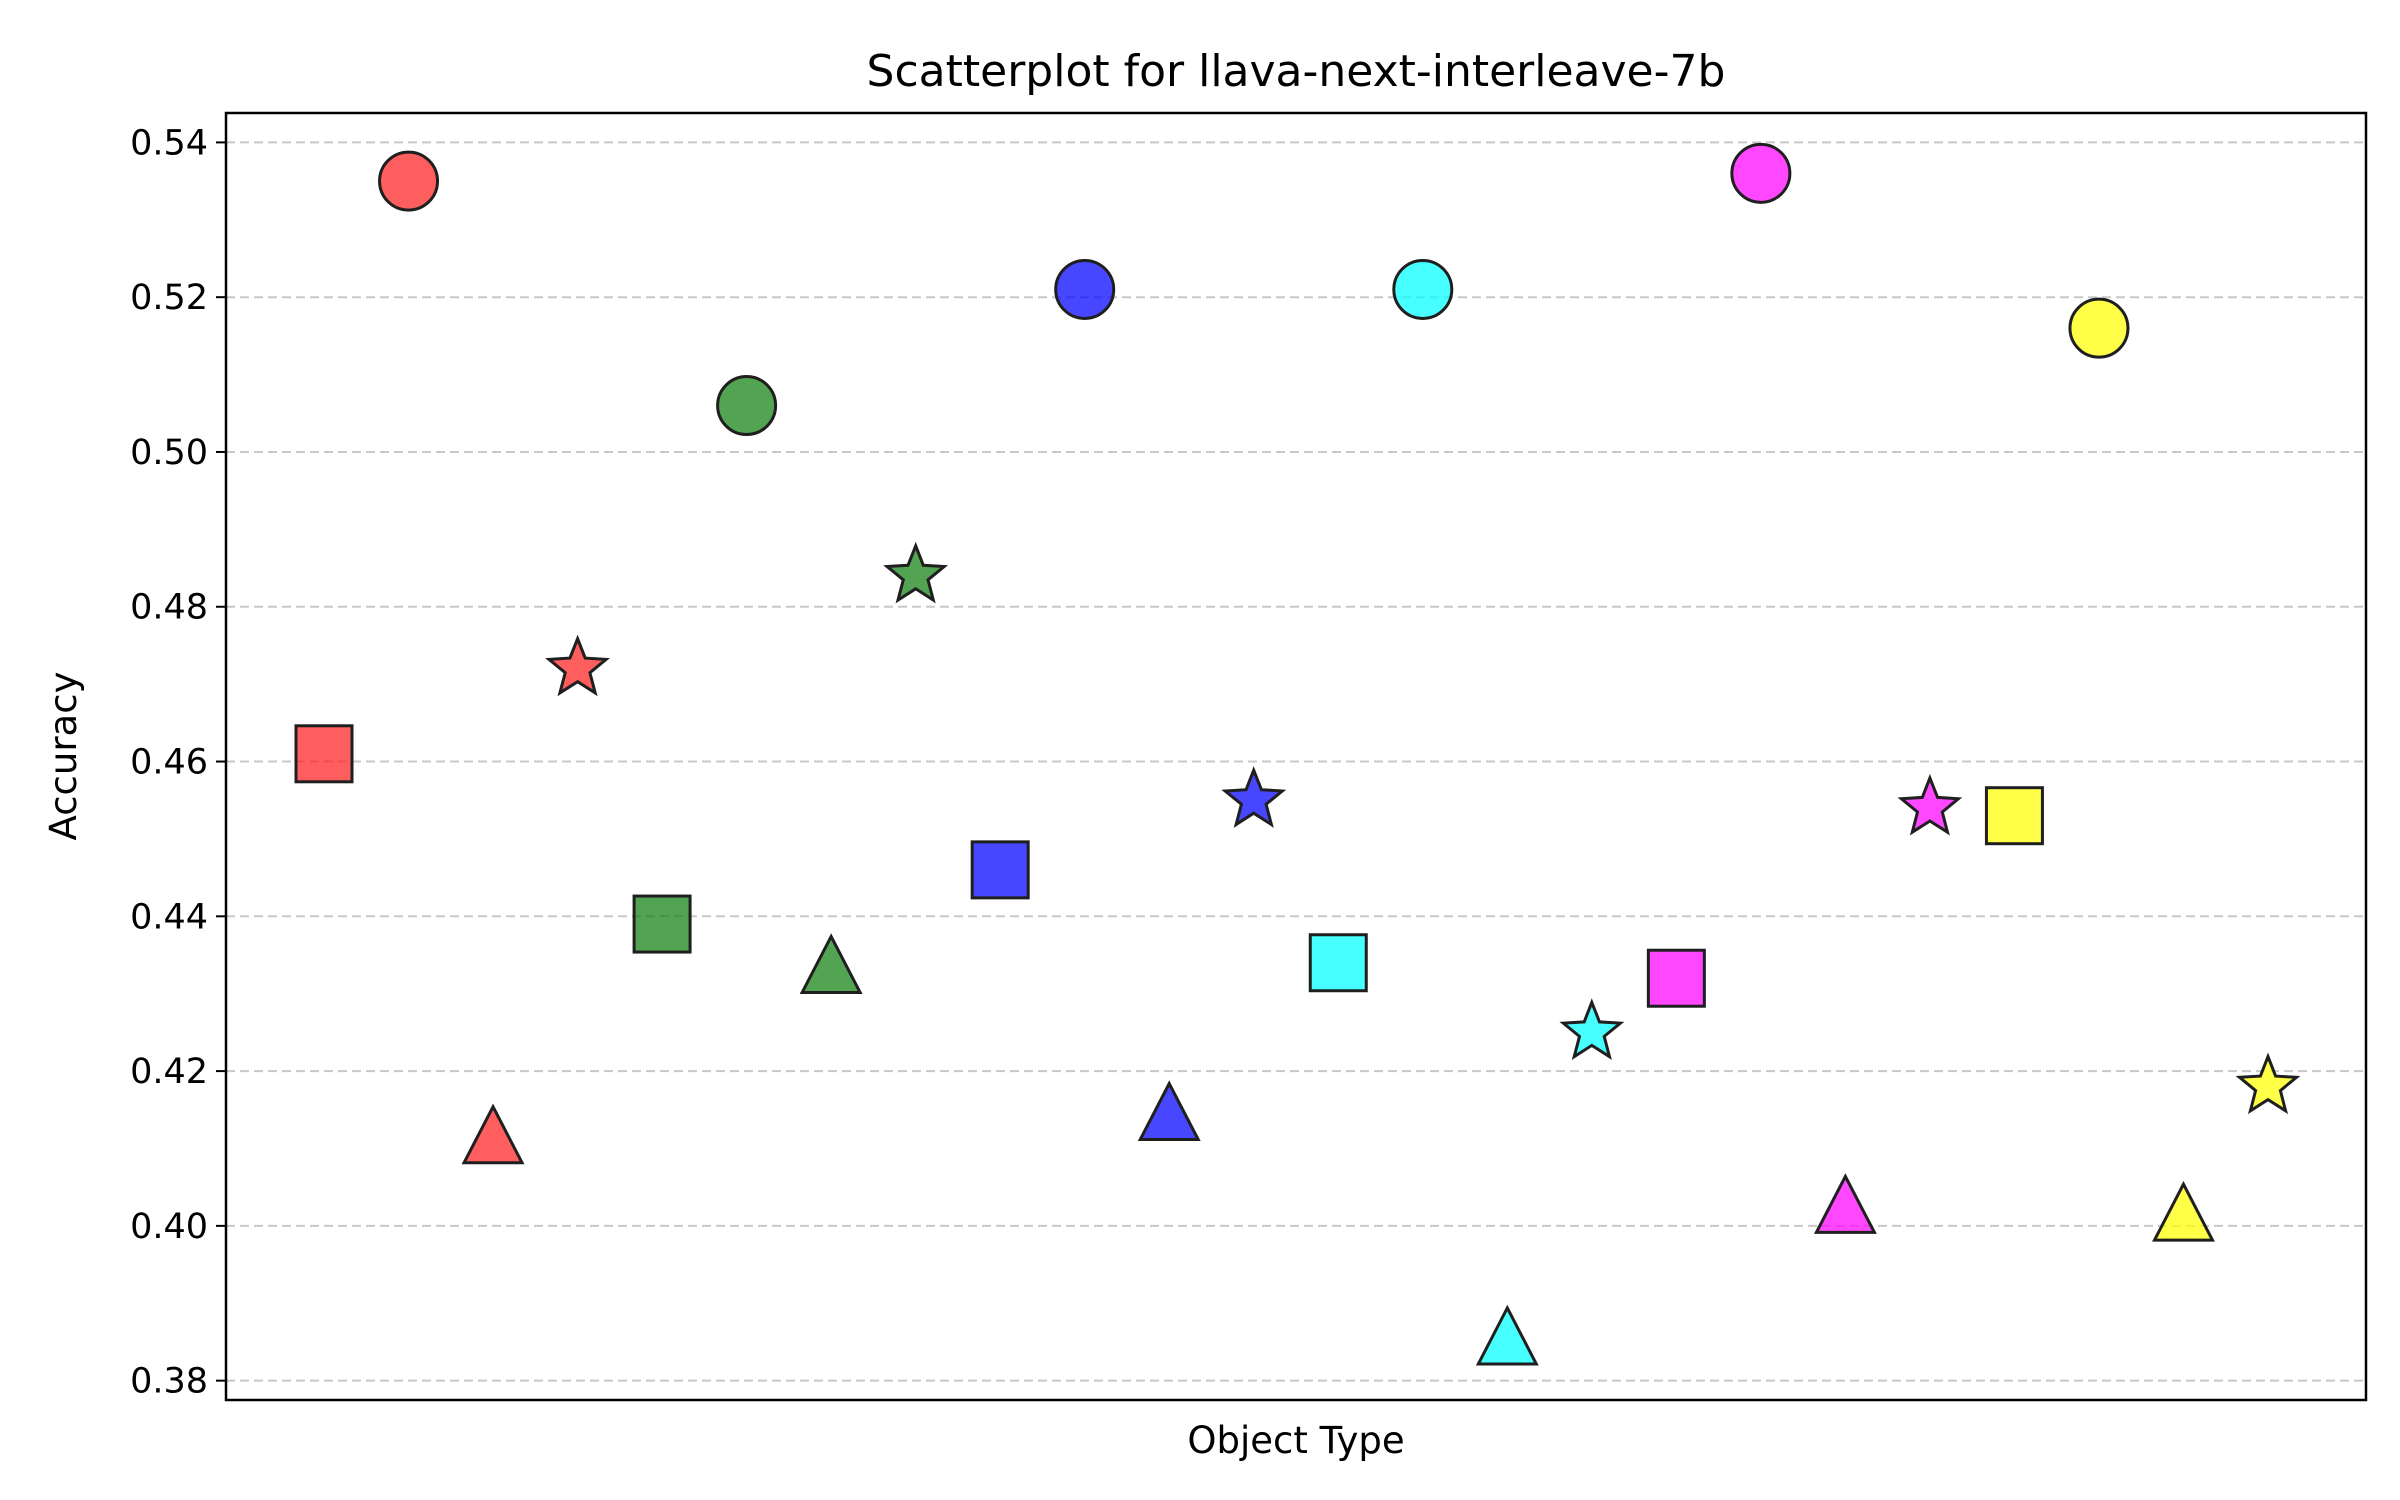 Image resolution: width=2400 pixels, height=1500 pixels. Describe the element at coordinates (1295, 1440) in the screenshot. I see `x-axis-label: Object Type` at that location.